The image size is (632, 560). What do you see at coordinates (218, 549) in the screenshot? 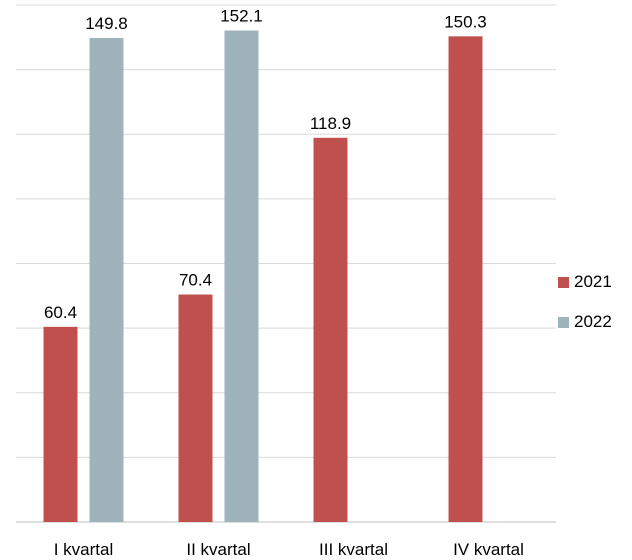
I see `x-tick-label-2: II kvartal` at bounding box center [218, 549].